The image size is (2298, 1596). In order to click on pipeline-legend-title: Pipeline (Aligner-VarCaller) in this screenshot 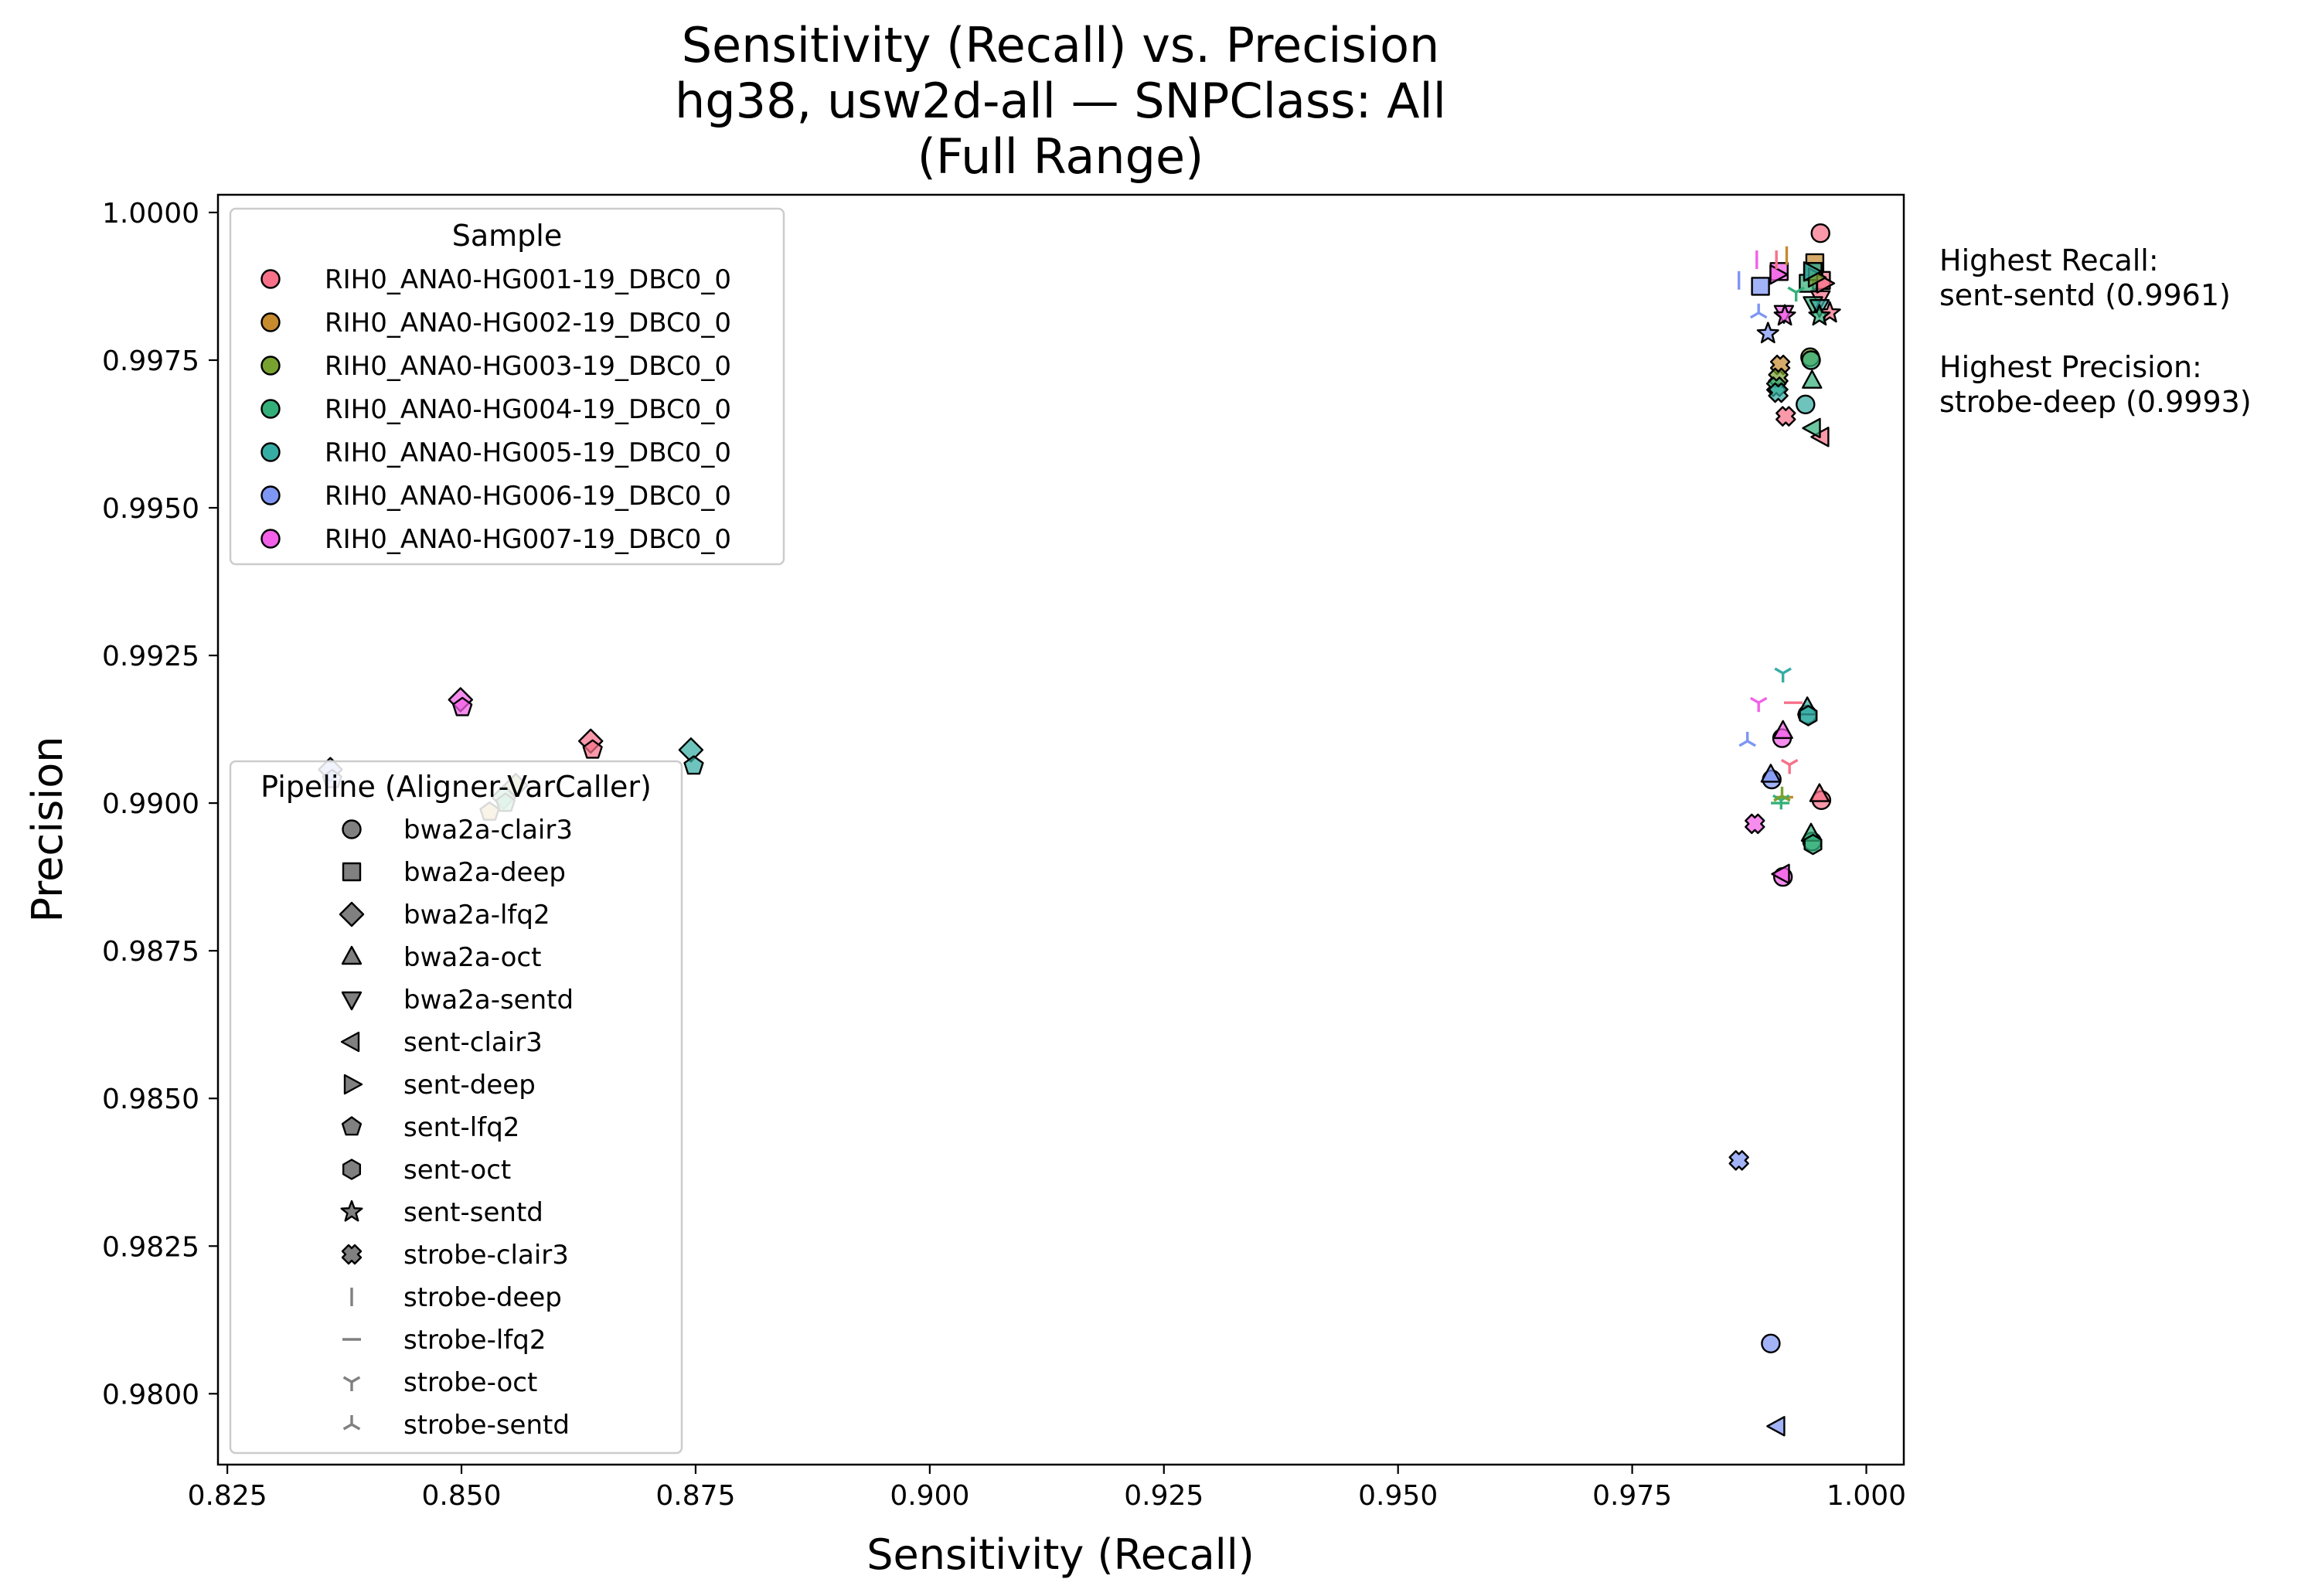, I will do `click(456, 787)`.